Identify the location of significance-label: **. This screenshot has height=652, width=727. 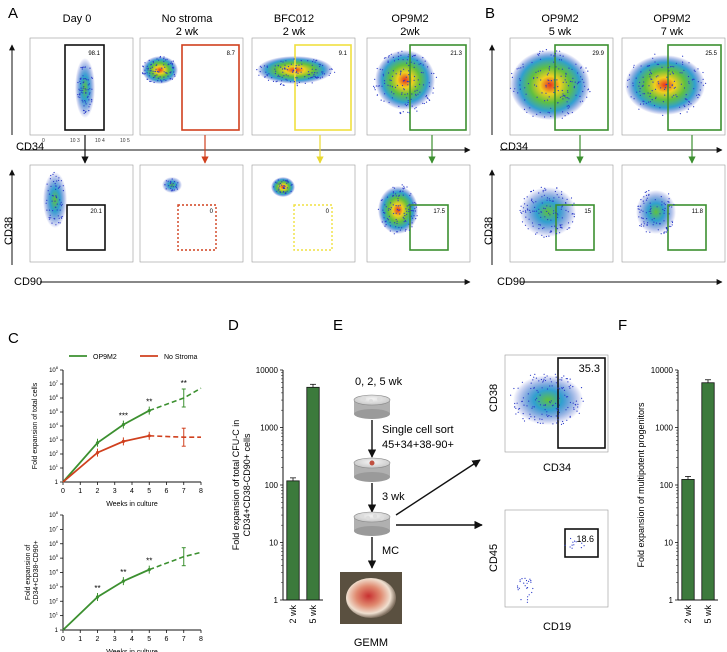
(149, 402).